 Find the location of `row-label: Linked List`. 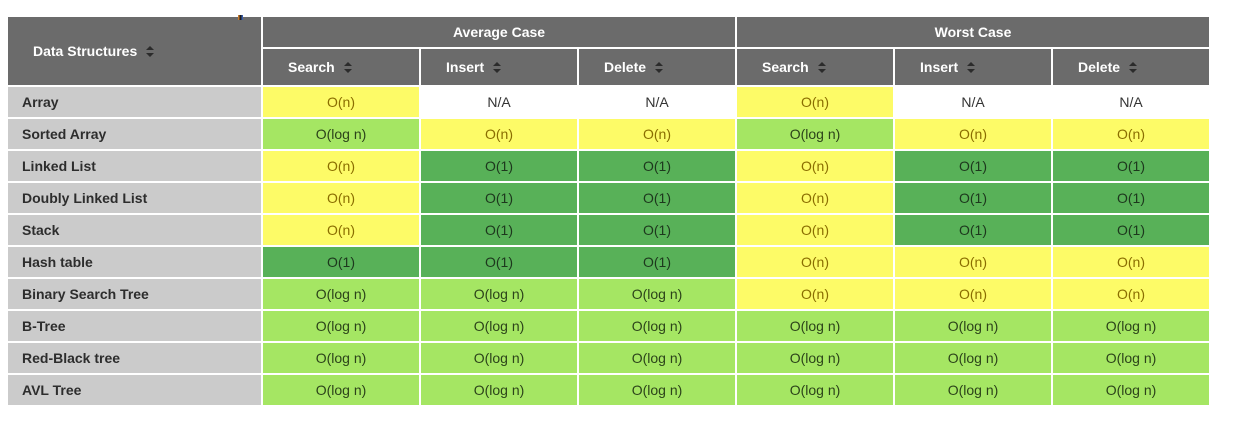

row-label: Linked List is located at coordinates (134, 166).